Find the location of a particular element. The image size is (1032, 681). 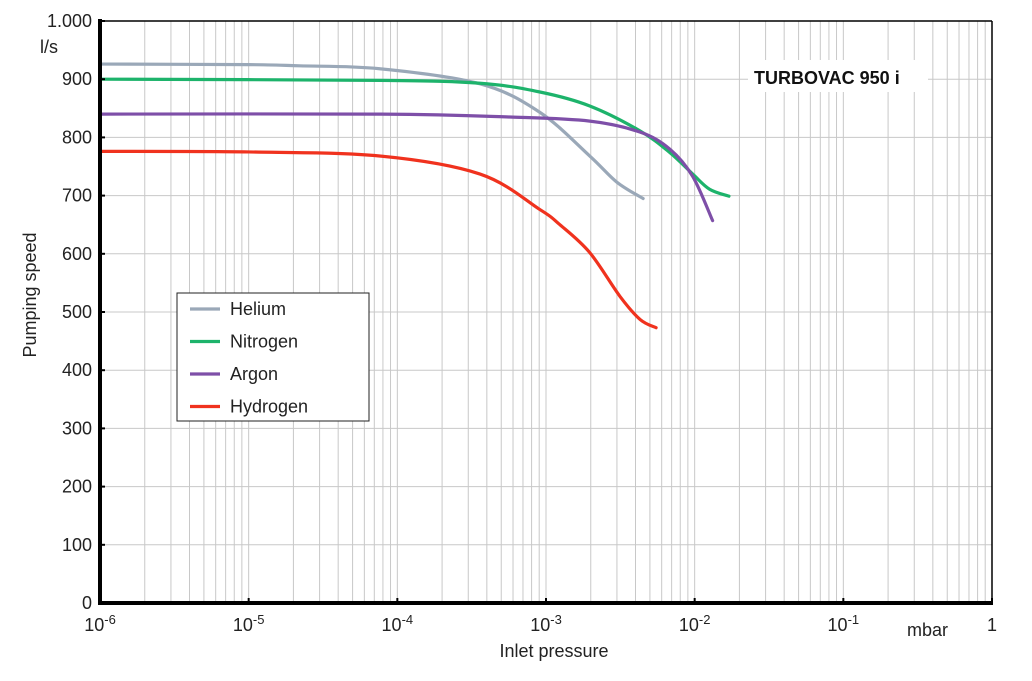

legend-label-hydrogen: Hydrogen is located at coordinates (269, 407).